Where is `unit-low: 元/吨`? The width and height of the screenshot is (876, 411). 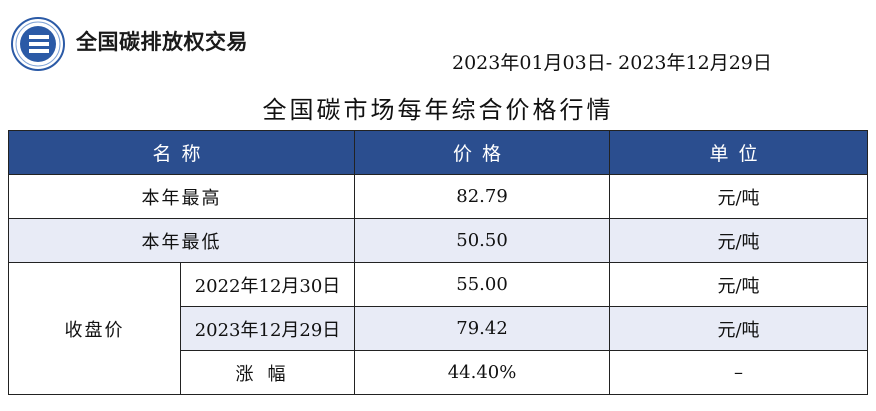
unit-low: 元/吨 is located at coordinates (739, 240).